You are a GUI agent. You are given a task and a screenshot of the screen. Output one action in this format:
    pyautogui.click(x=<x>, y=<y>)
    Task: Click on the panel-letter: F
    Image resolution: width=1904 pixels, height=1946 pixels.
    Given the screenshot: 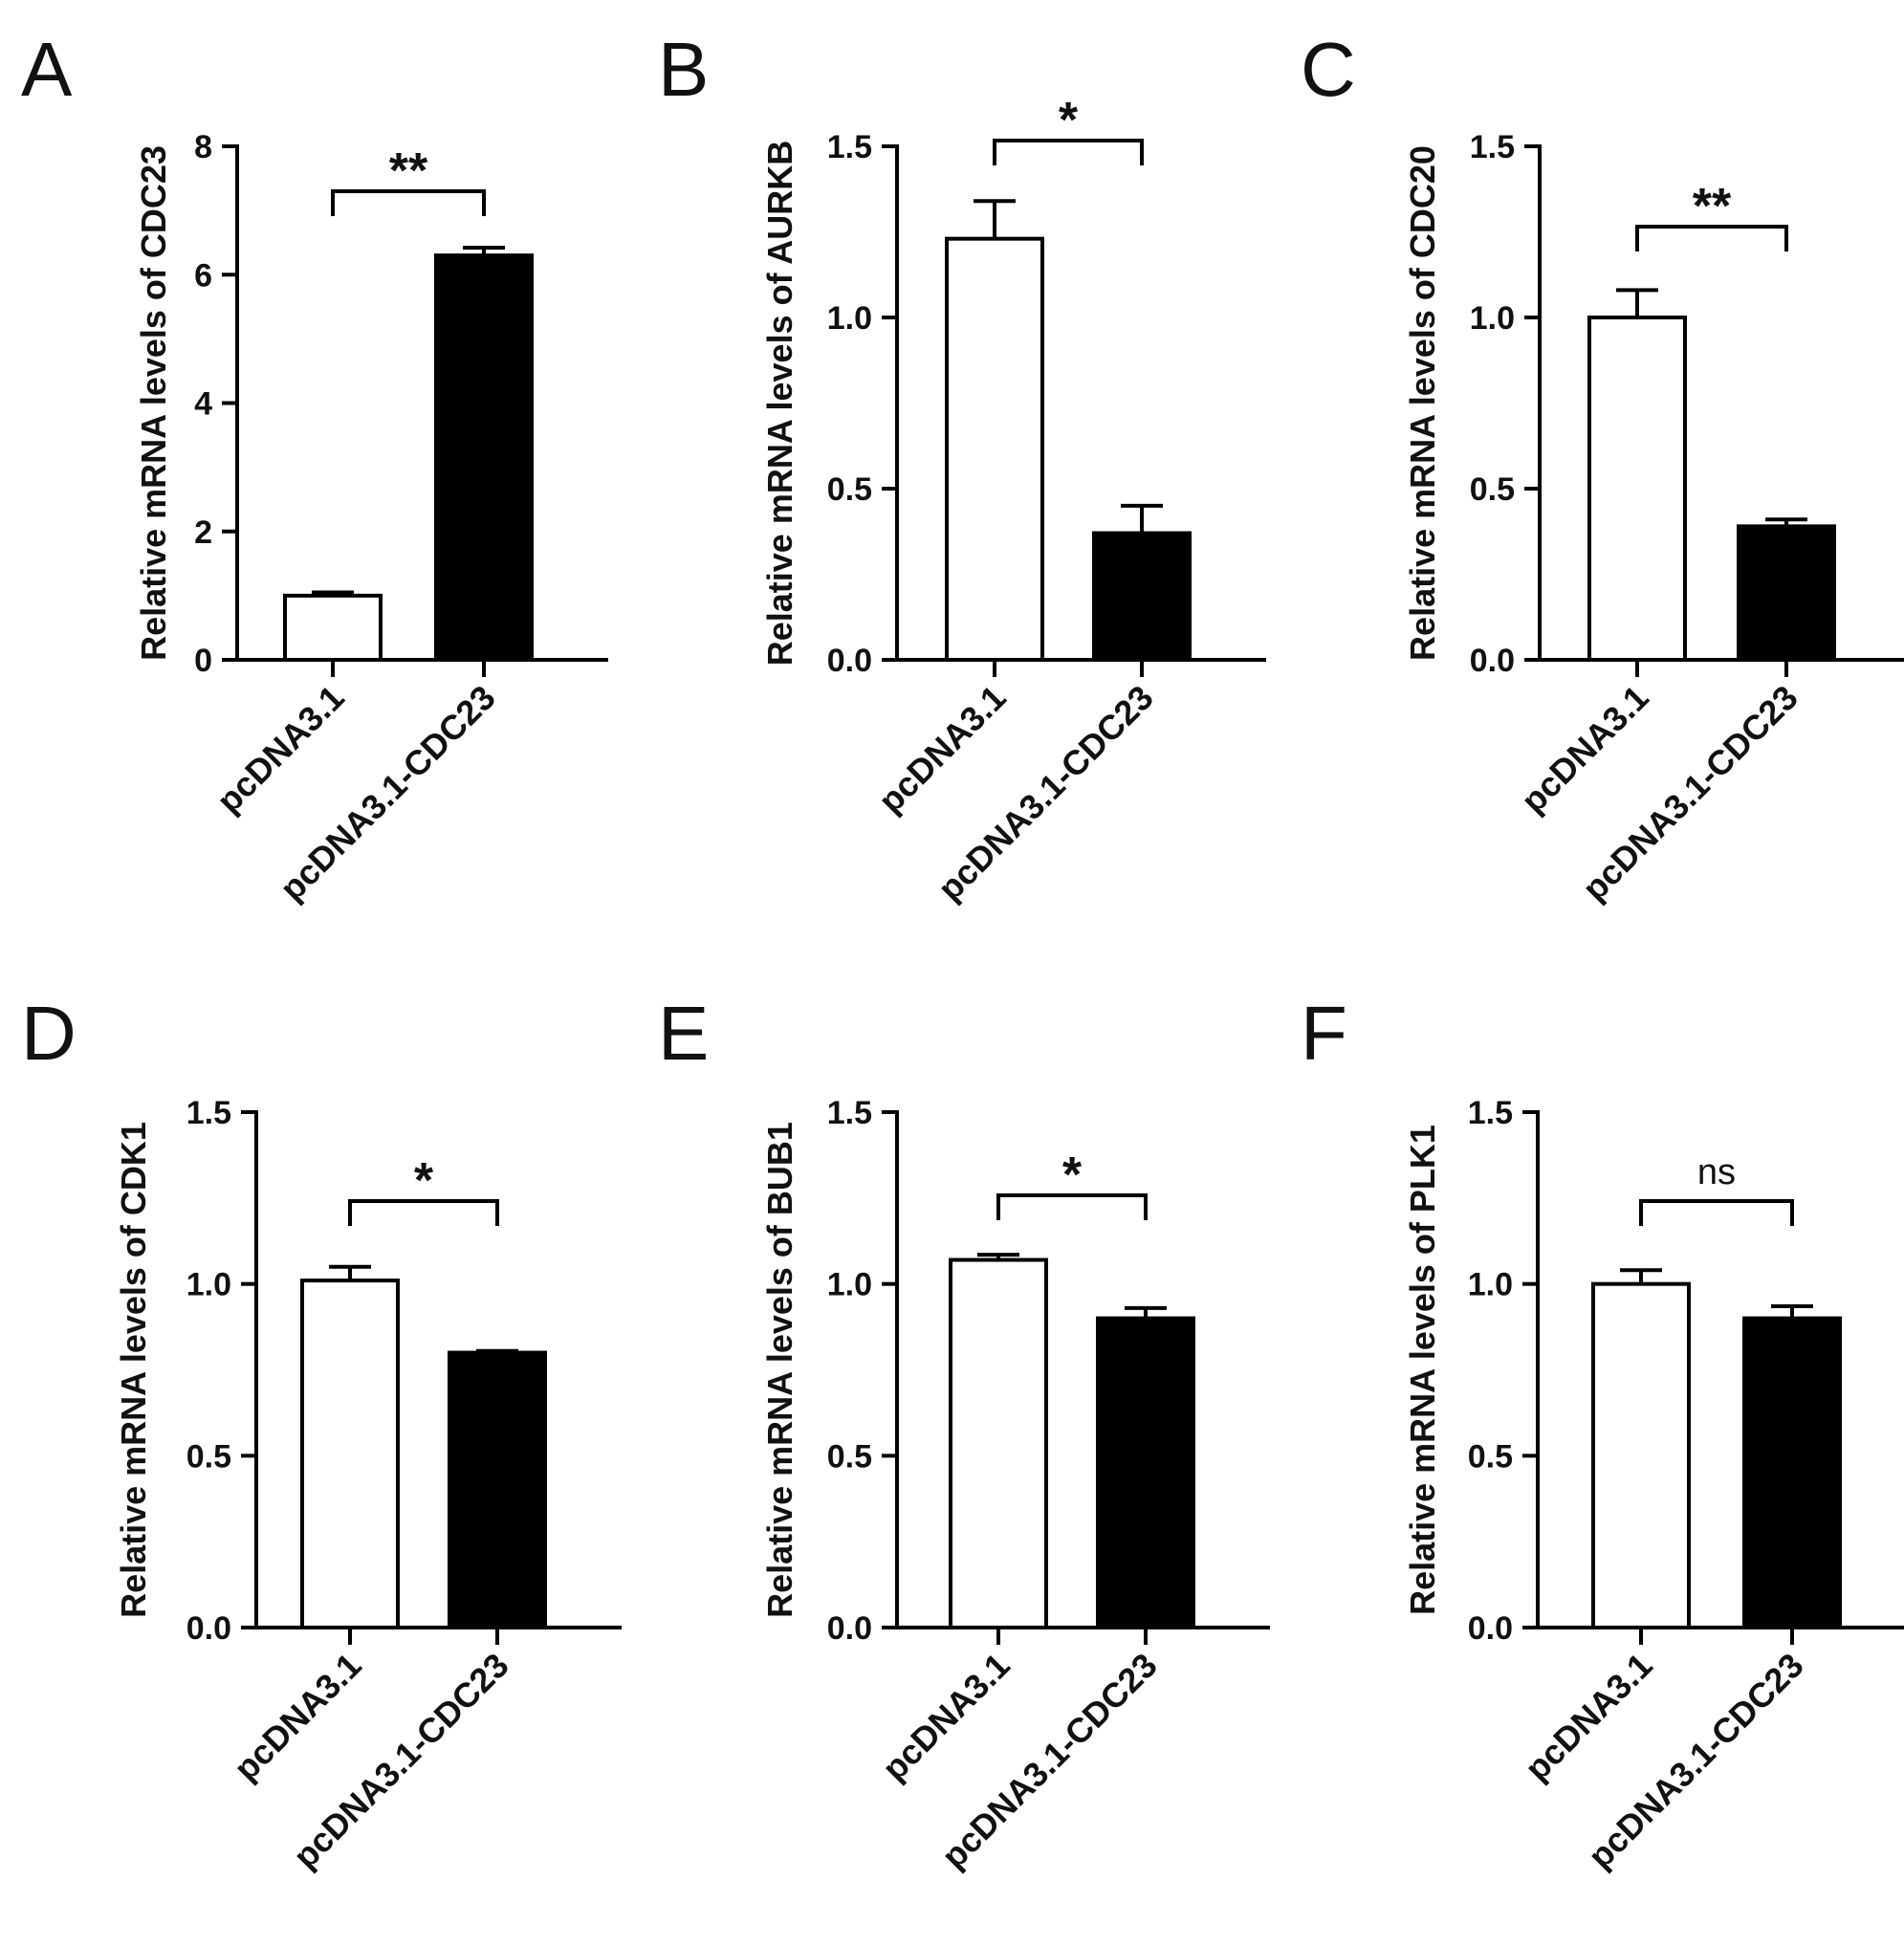 What is the action you would take?
    pyautogui.click(x=1324, y=1034)
    